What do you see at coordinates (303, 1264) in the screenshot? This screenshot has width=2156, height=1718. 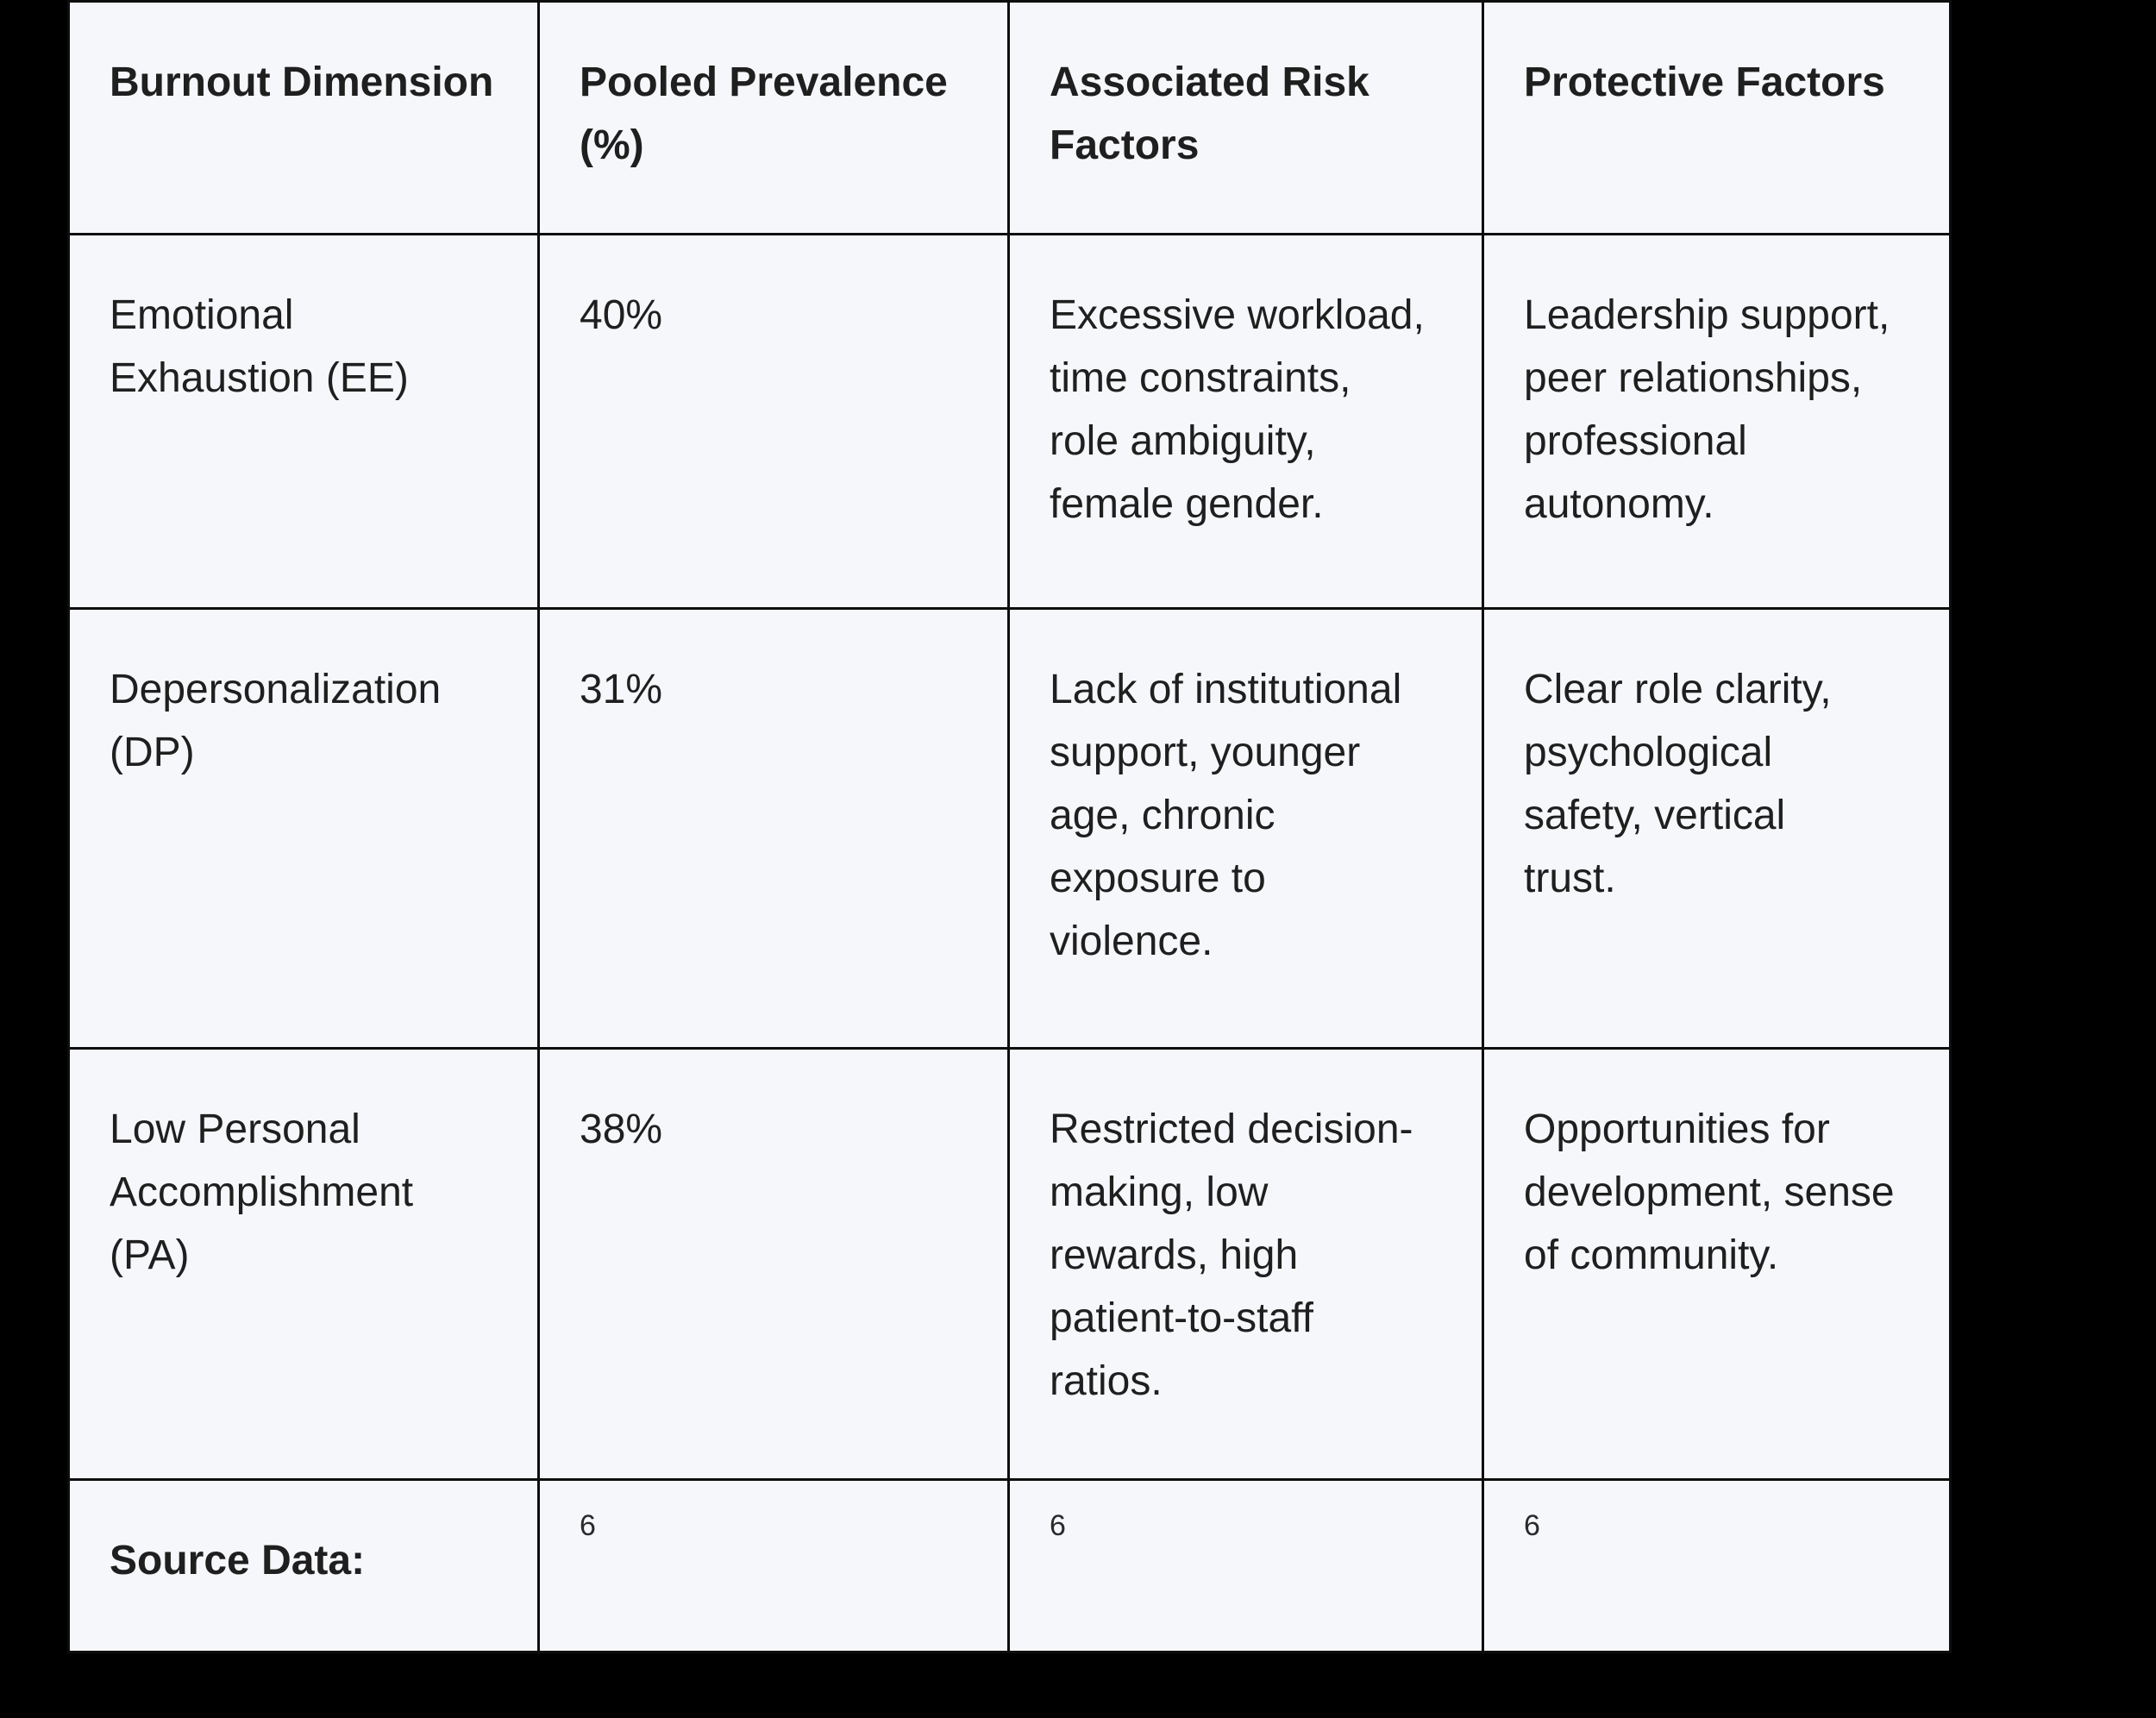 I see `cell-dimension: Low Personal Accomplishment (PA)` at bounding box center [303, 1264].